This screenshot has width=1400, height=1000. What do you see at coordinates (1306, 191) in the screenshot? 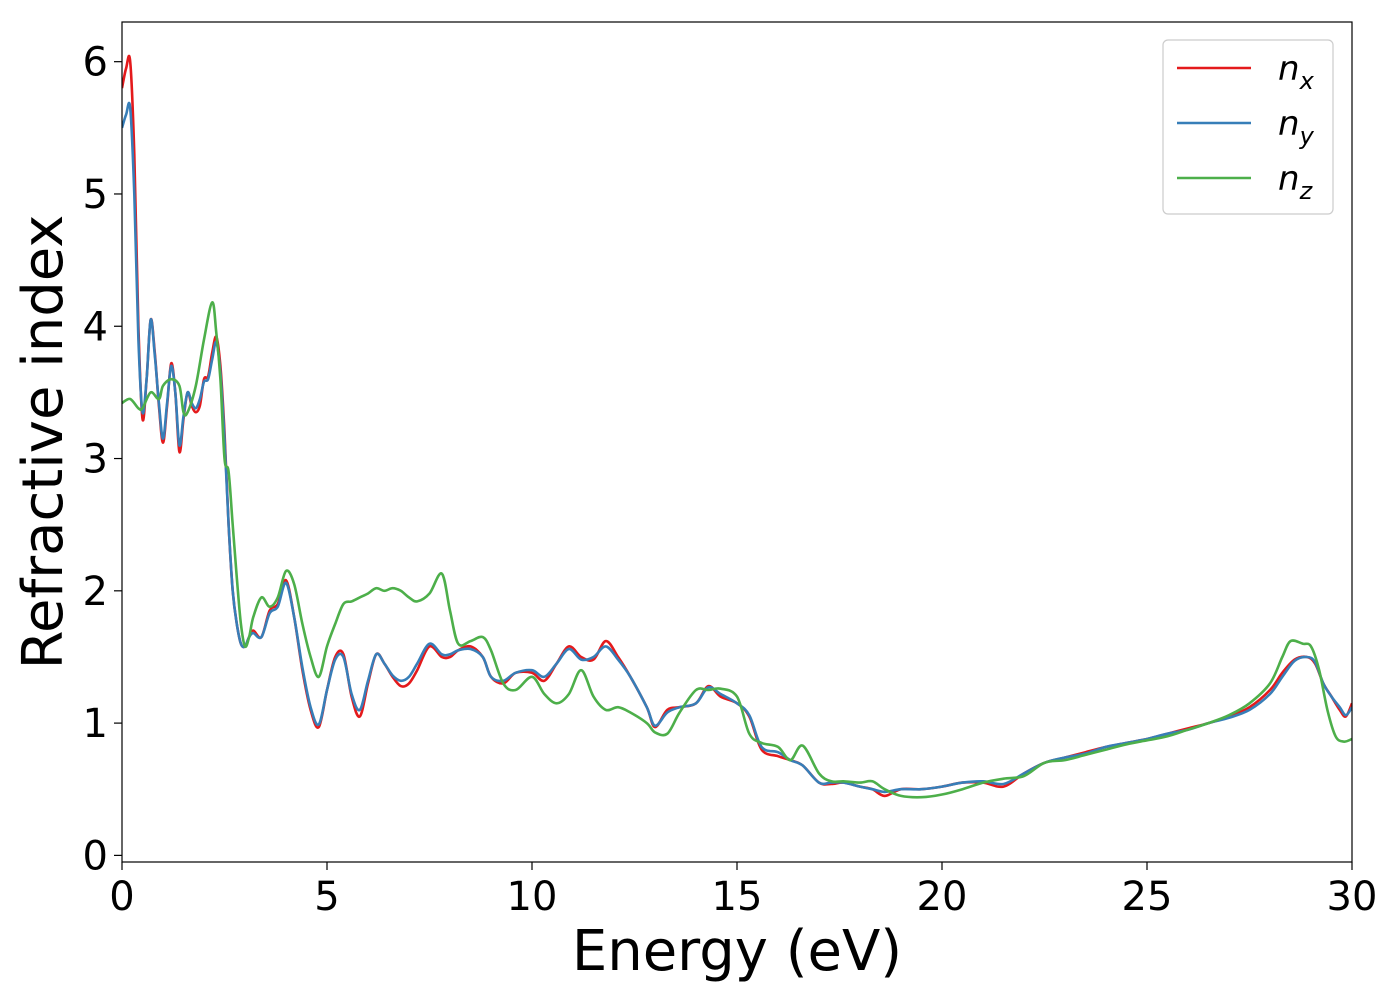
I see `legend-label-subscript: z` at bounding box center [1306, 191].